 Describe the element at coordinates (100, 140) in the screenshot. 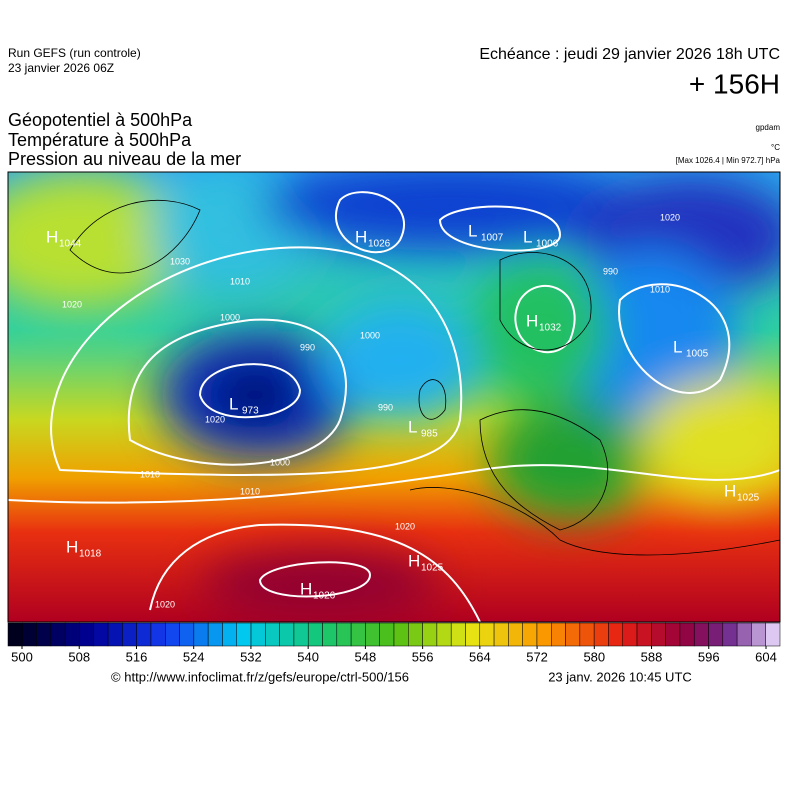

I see `title: Température à 500hPa` at that location.